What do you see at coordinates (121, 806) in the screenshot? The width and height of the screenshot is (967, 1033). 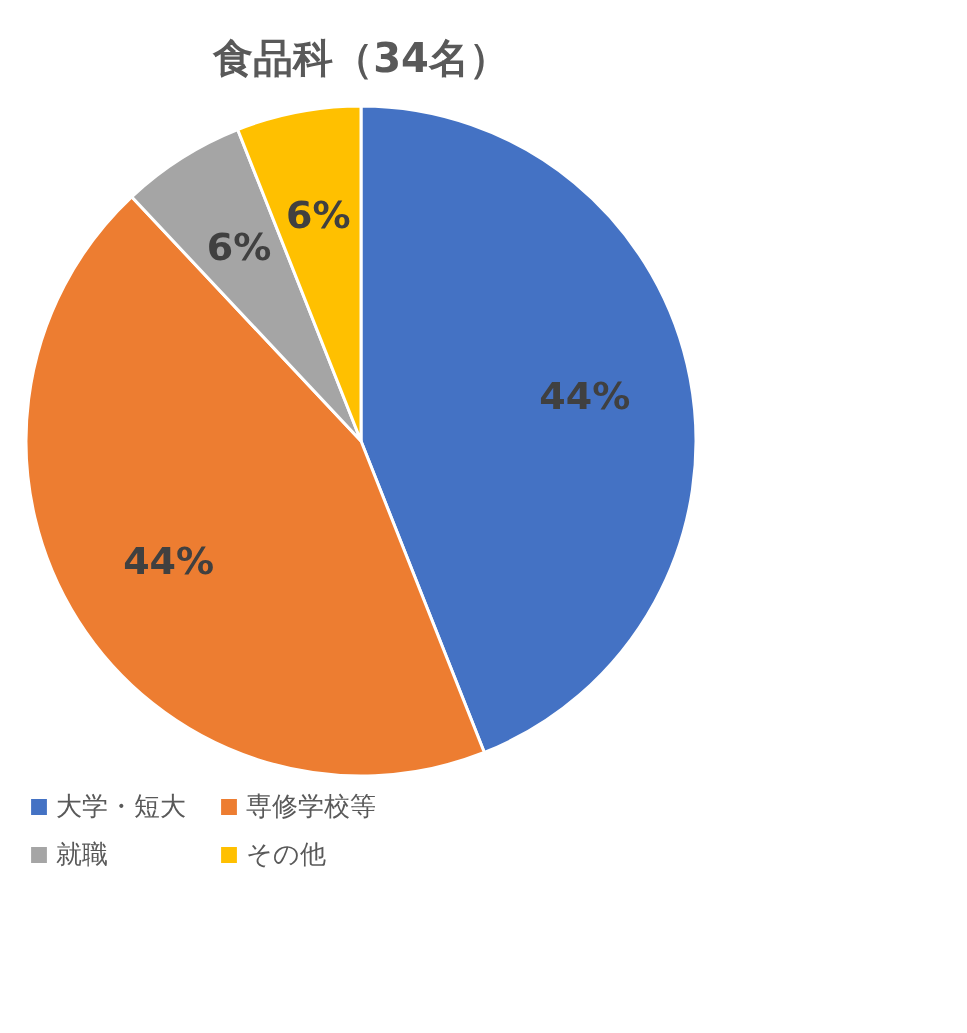 I see `legend-label: 大学・短大` at bounding box center [121, 806].